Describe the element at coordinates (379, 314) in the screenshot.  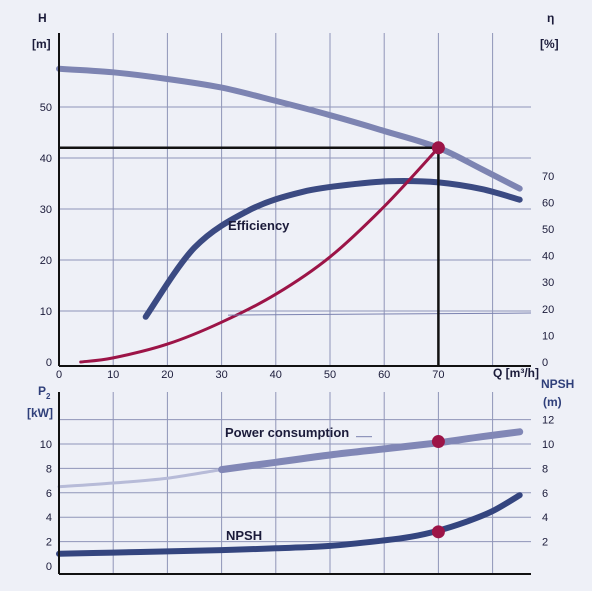
I see `reference-line` at that location.